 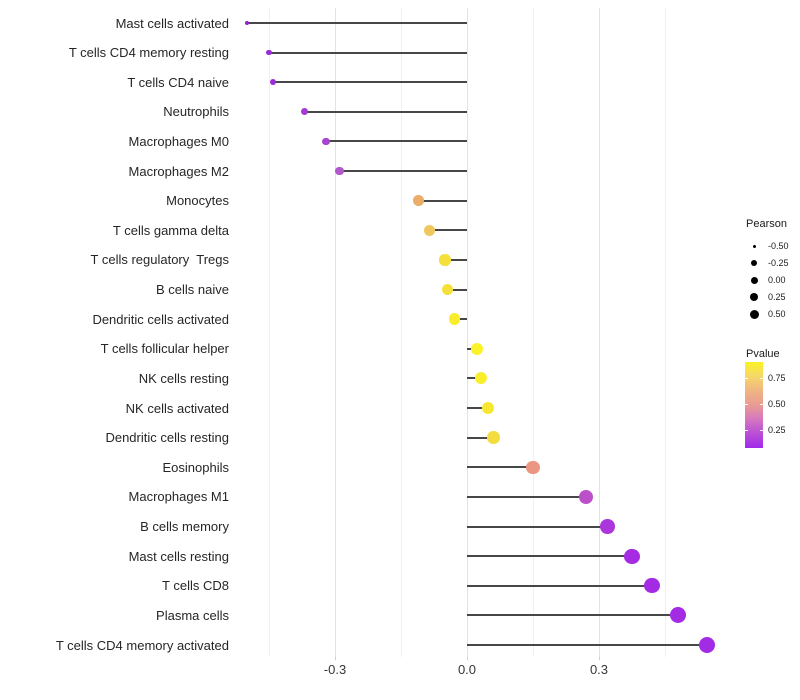 What do you see at coordinates (148, 53) in the screenshot?
I see `category-label: T cells CD4 memory resting` at bounding box center [148, 53].